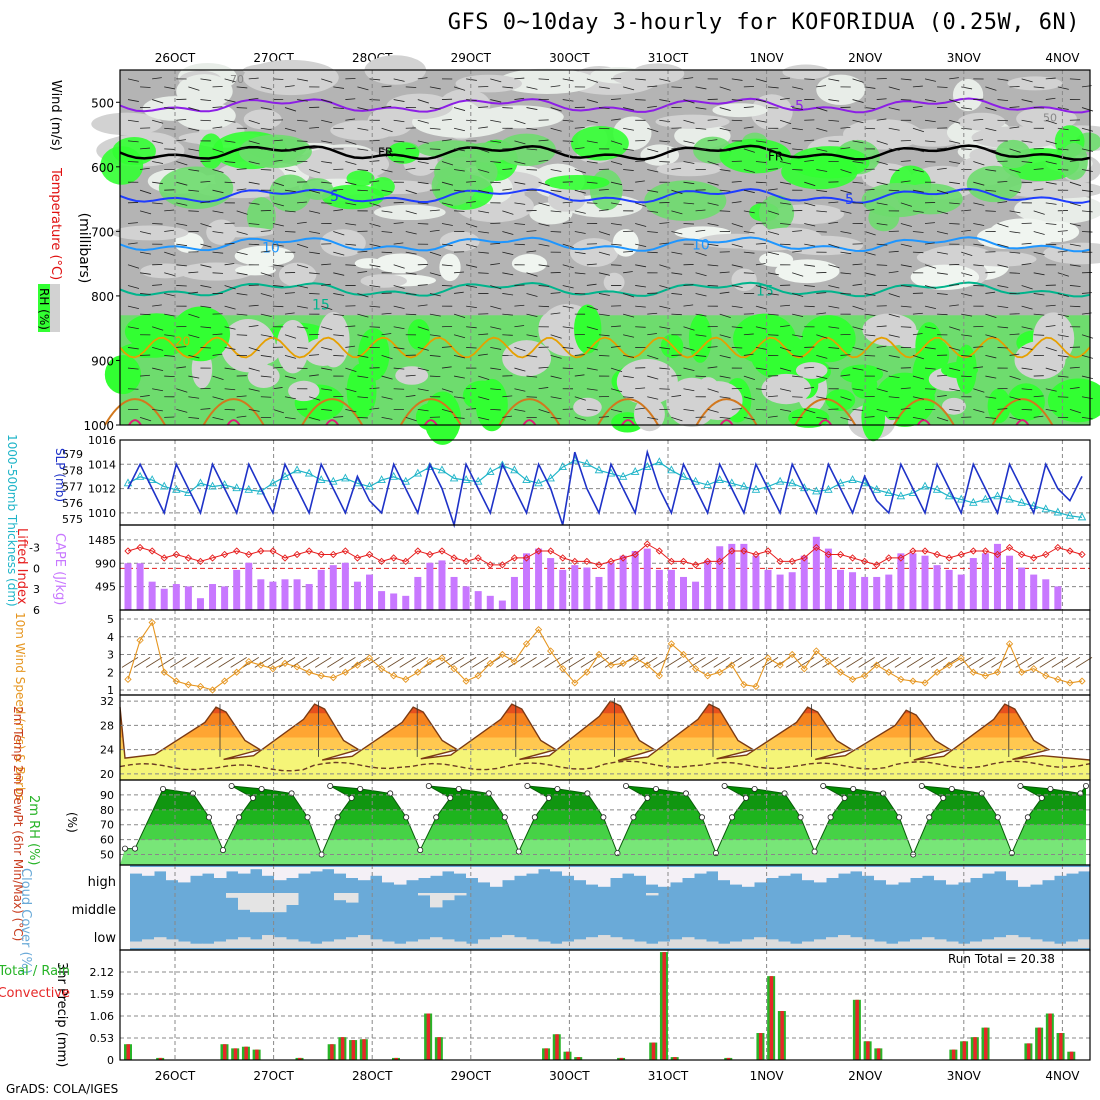  I want to click on isotherm-30-cusp, so click(923, 422).